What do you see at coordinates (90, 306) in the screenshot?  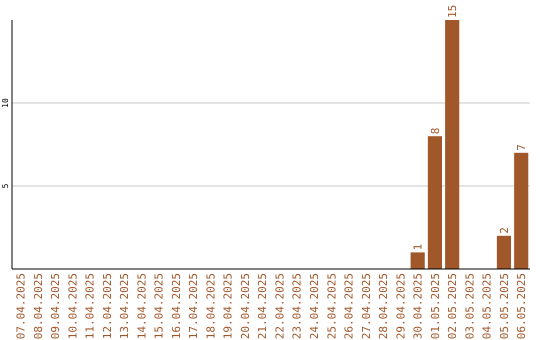 I see `x-tick-label: 11.04.2025` at bounding box center [90, 306].